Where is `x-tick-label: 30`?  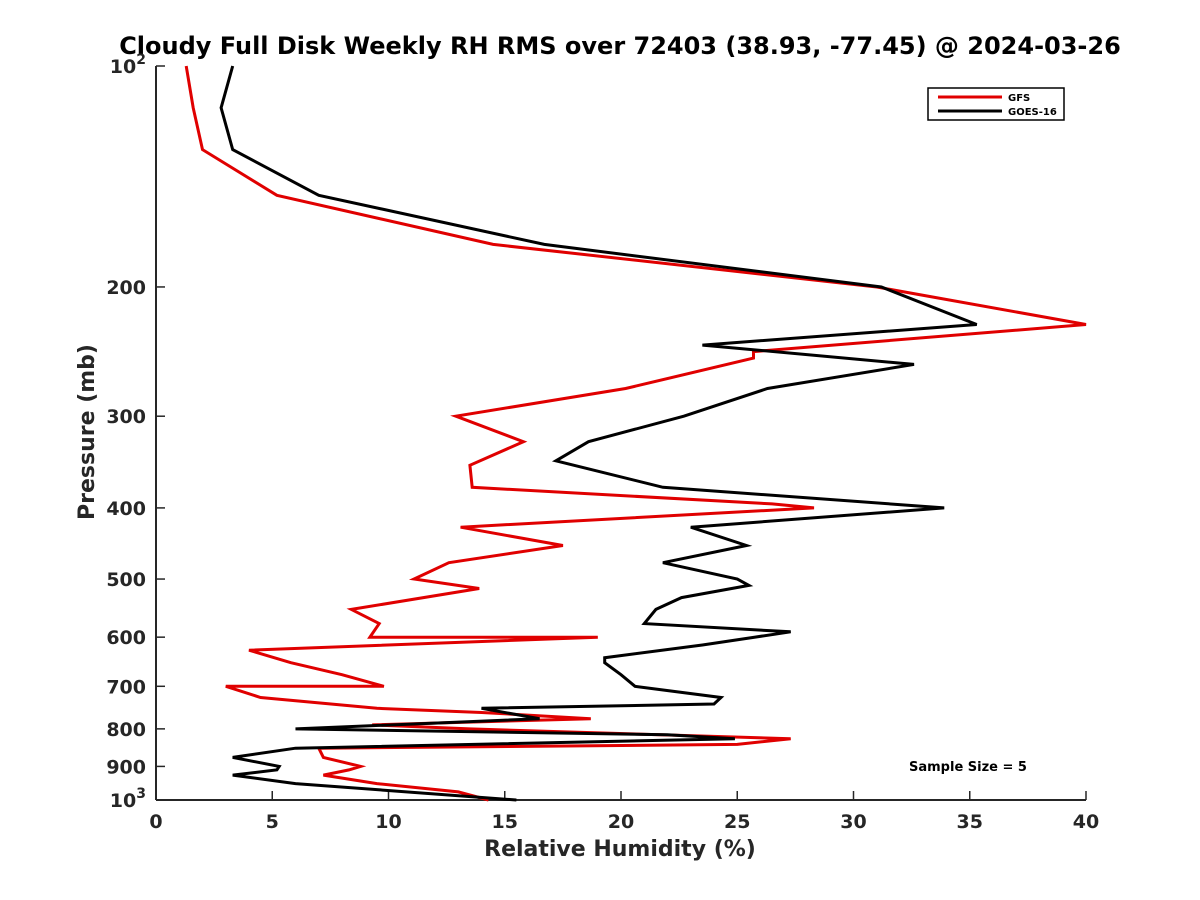
x-tick-label: 30 is located at coordinates (853, 822).